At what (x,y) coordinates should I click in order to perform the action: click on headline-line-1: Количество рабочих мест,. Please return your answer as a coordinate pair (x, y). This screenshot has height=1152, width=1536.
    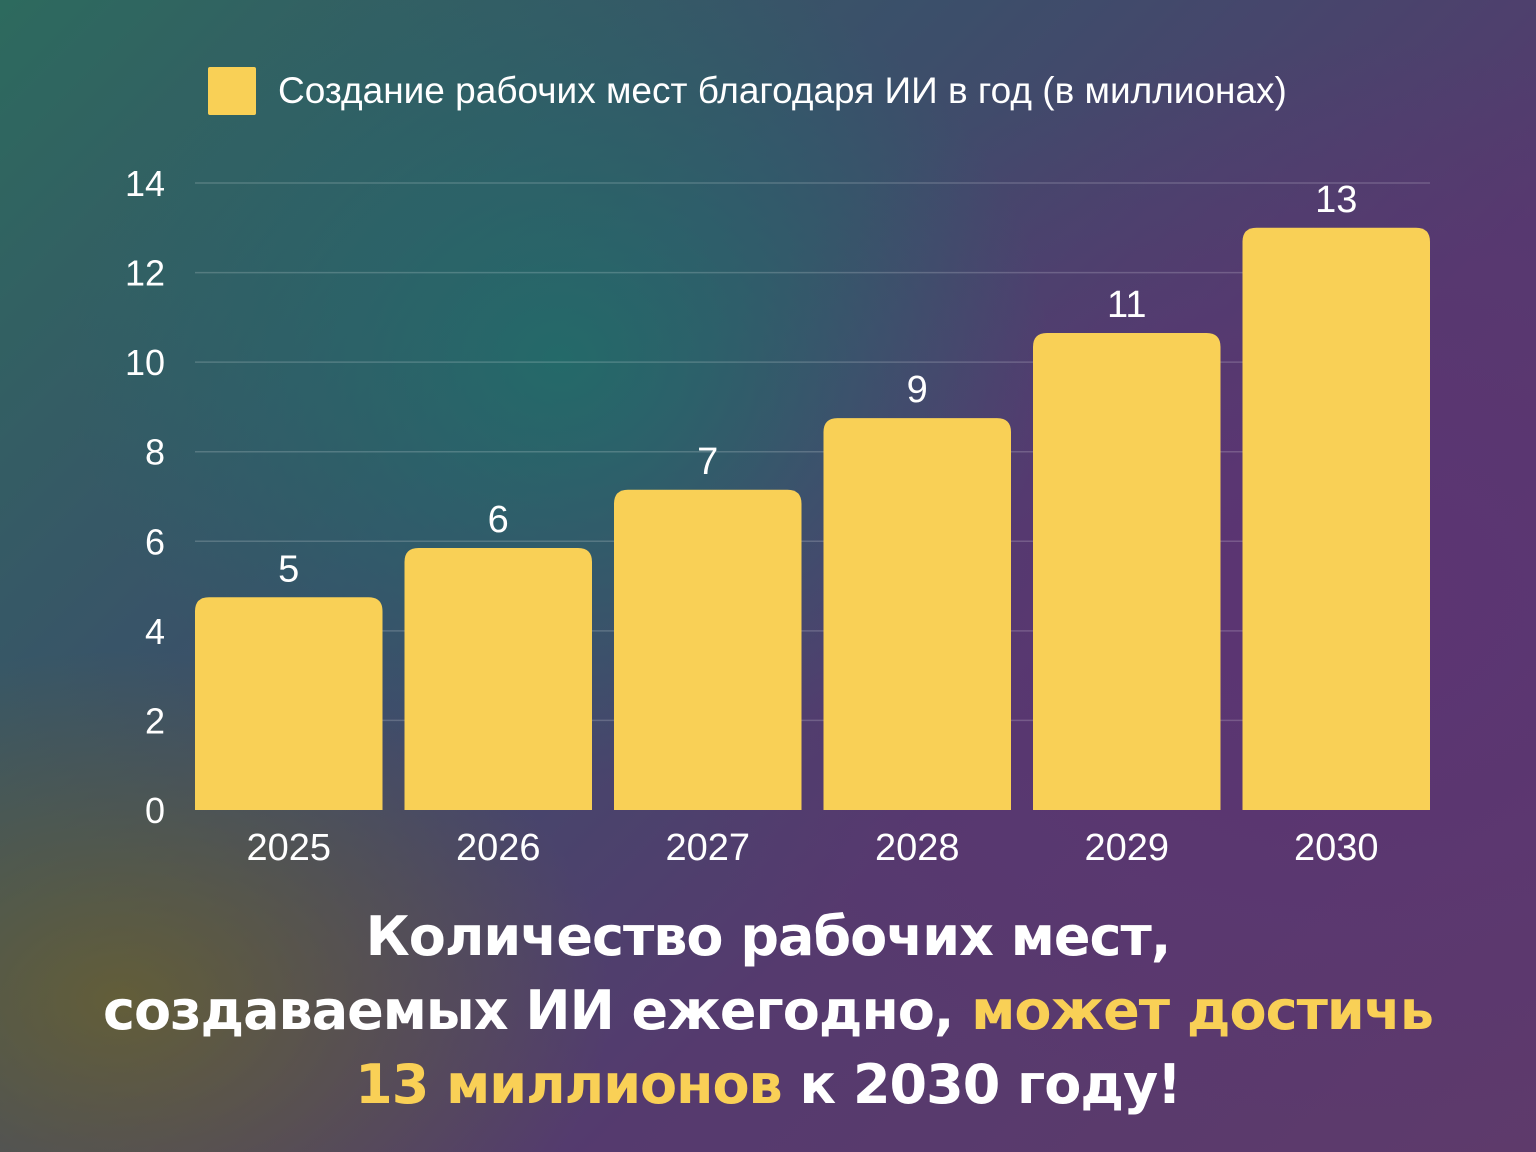
    Looking at the image, I should click on (768, 936).